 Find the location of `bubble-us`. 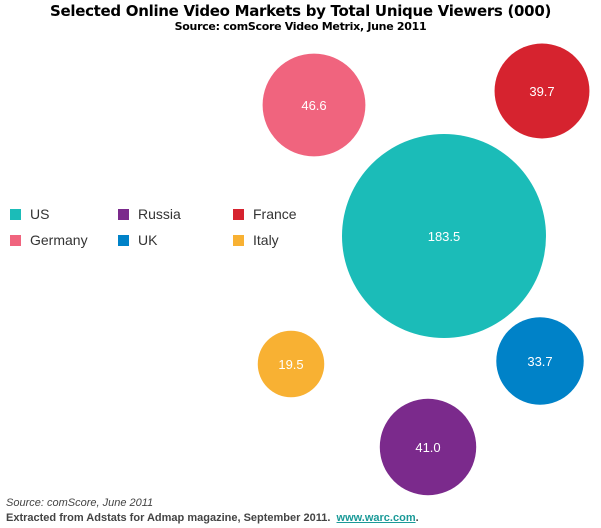

bubble-us is located at coordinates (444, 236).